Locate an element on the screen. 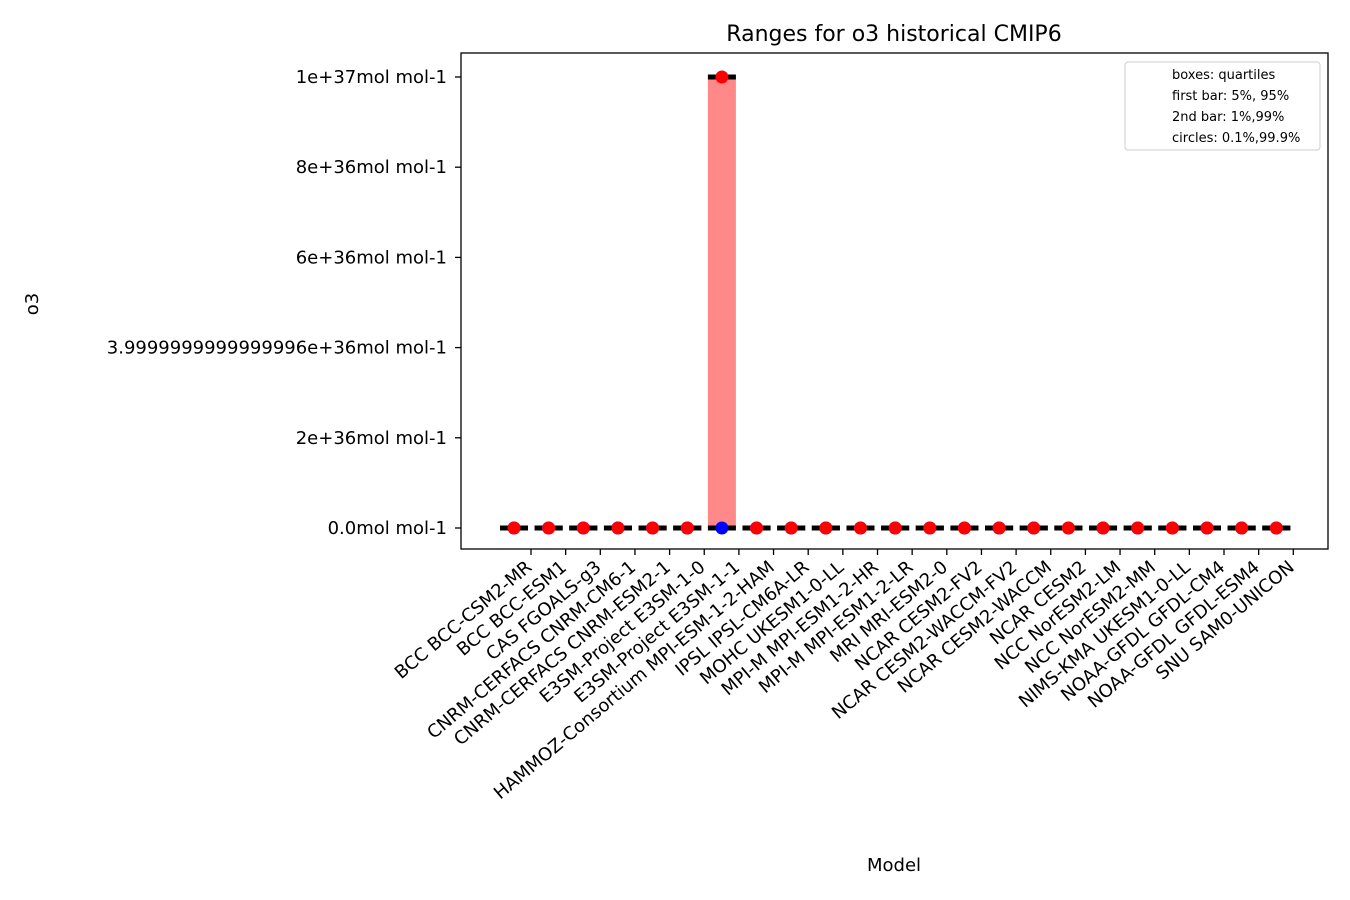 The height and width of the screenshot is (900, 1350). legend-entry-second-bar: 2nd bar: 1%,99% is located at coordinates (1228, 117).